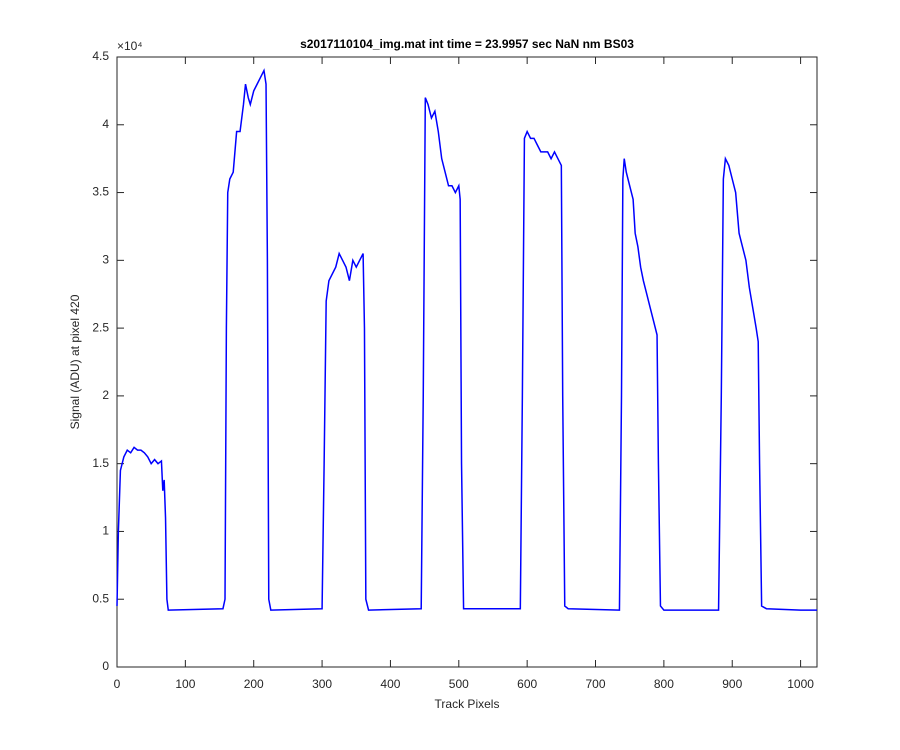 Image resolution: width=900 pixels, height=750 pixels. Describe the element at coordinates (75, 361) in the screenshot. I see `y-axis-label: Signal (ADU) at pixel 420` at that location.